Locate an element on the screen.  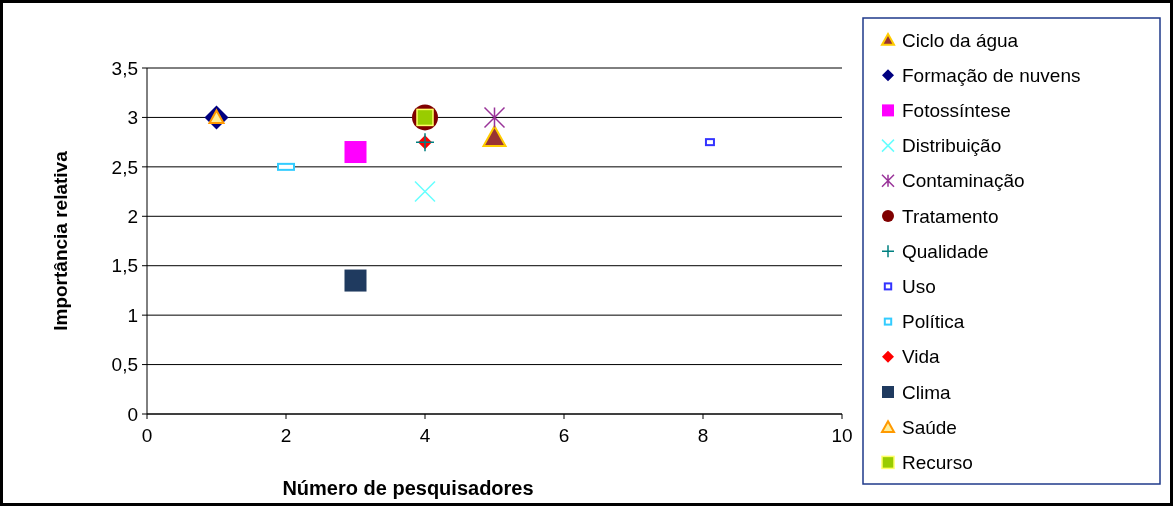
legend-label: Fotossíntese is located at coordinates (956, 111).